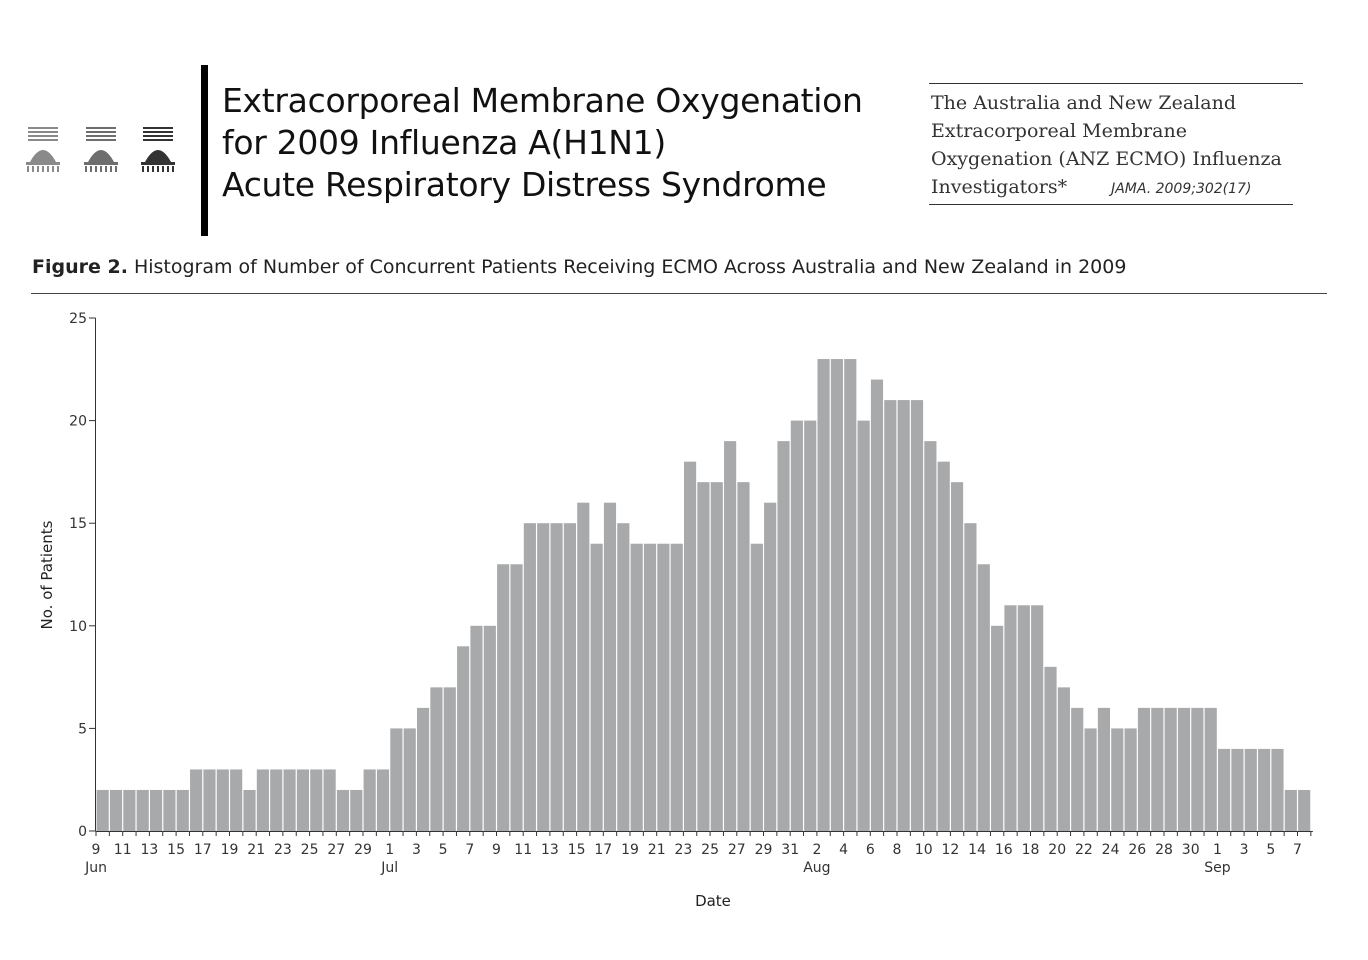 The image size is (1368, 960). What do you see at coordinates (713, 901) in the screenshot?
I see `x-axis-label: Date` at bounding box center [713, 901].